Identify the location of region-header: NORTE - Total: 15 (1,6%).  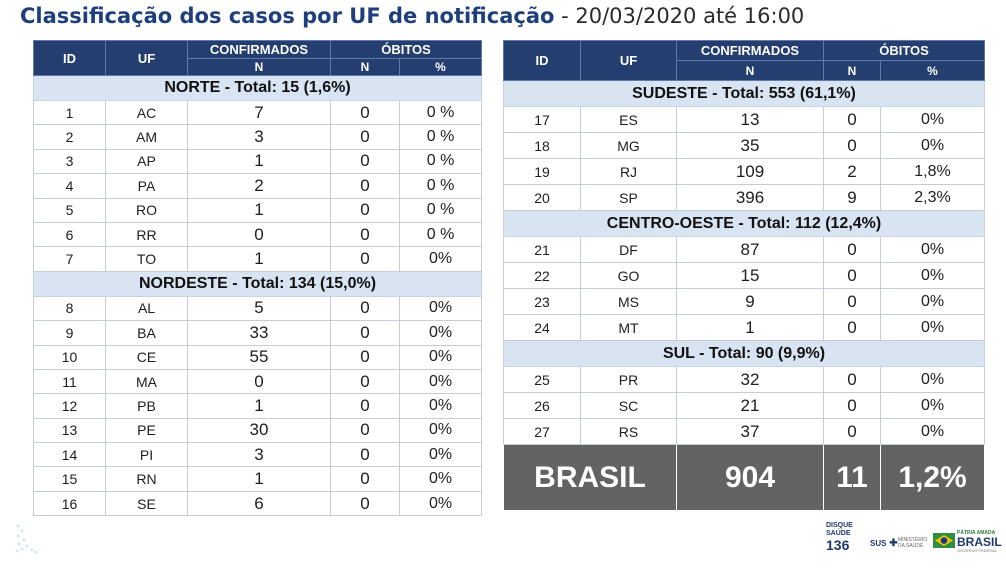
(257, 88).